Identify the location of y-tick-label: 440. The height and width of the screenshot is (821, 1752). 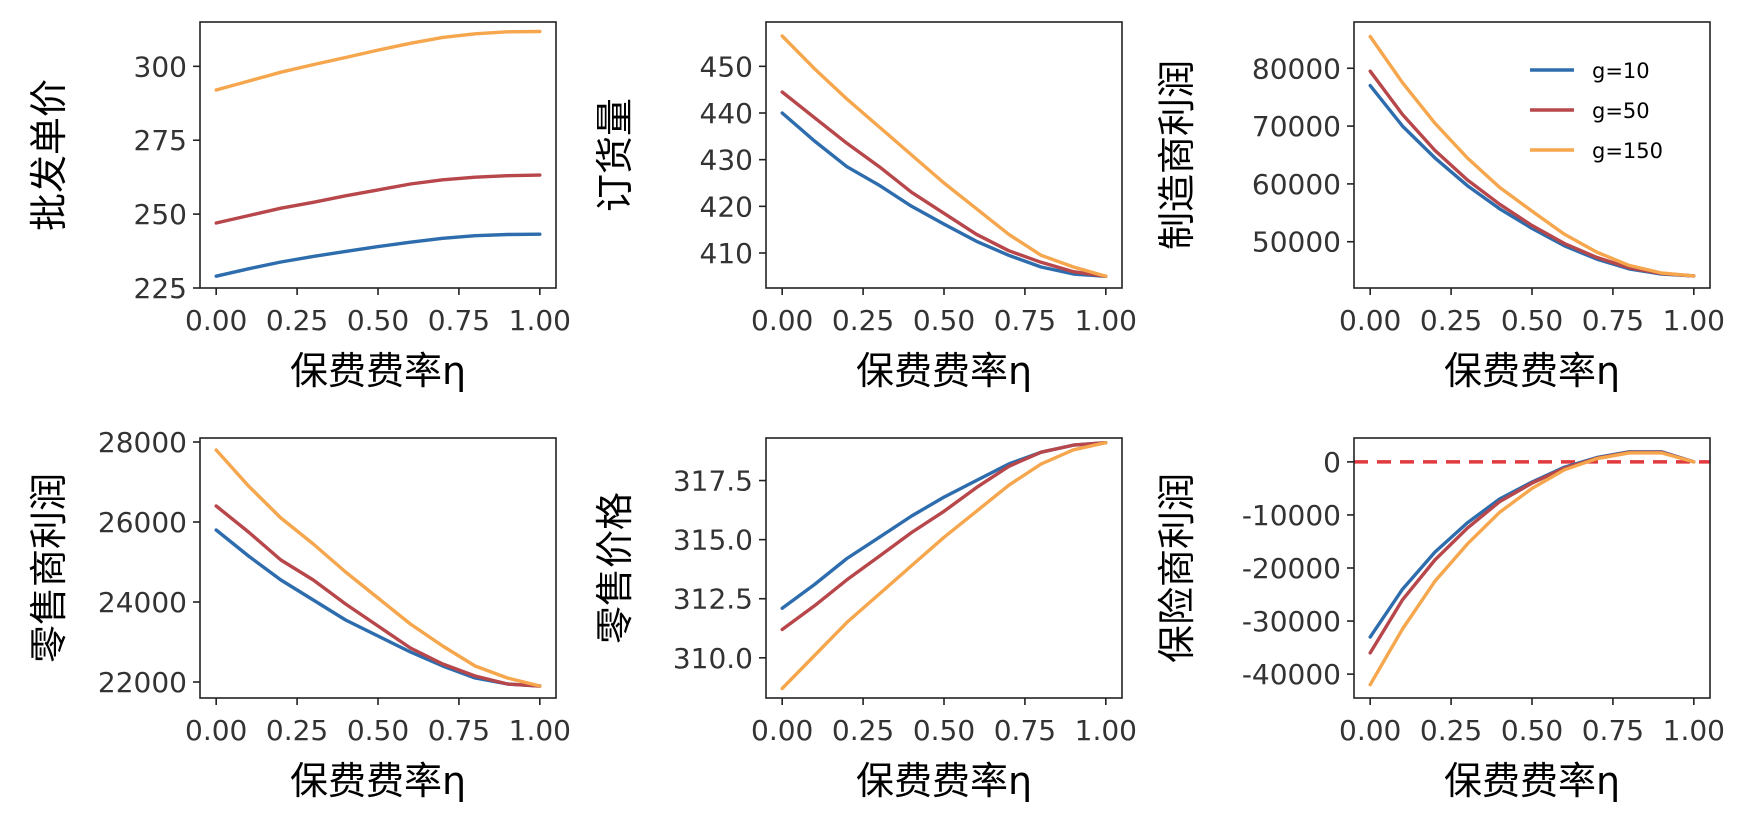
(726, 113).